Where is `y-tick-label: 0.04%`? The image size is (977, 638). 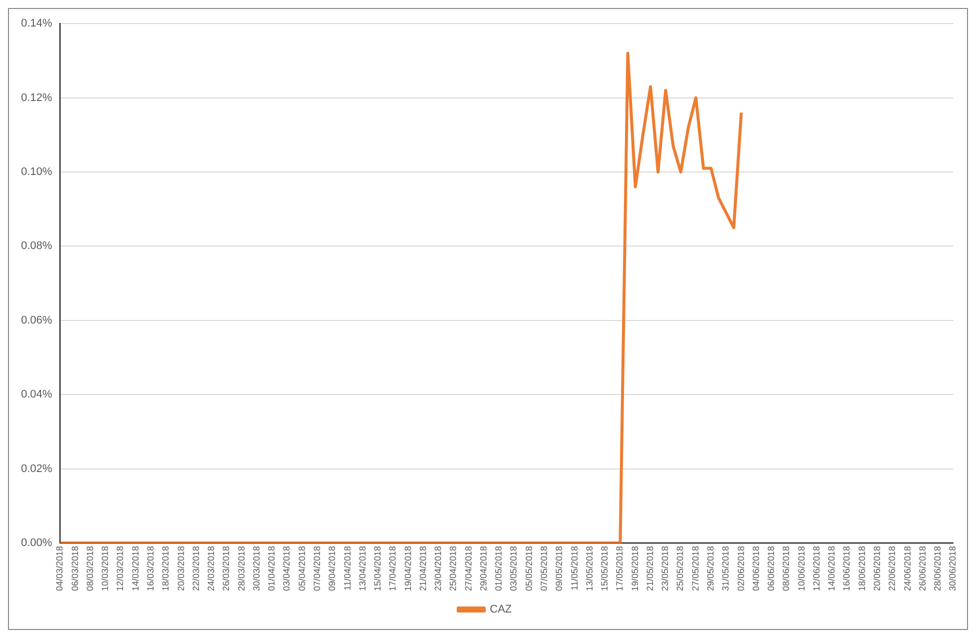
y-tick-label: 0.04% is located at coordinates (36, 394).